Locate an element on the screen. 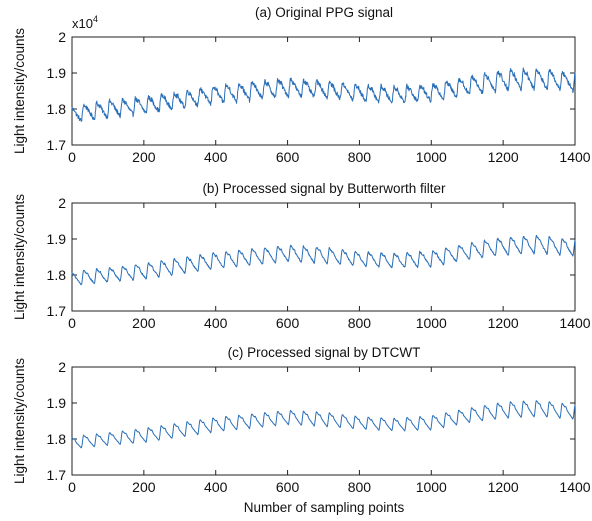  panel-c-x-tick-label: 200 is located at coordinates (144, 487).